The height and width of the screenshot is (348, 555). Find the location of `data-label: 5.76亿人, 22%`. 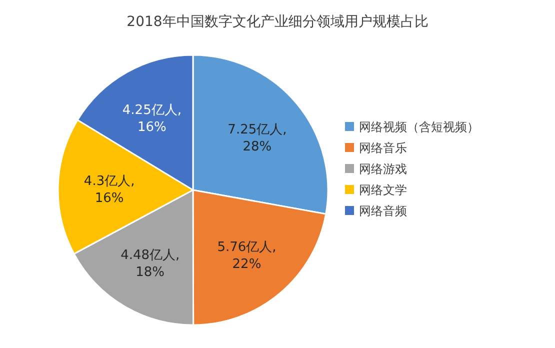

data-label: 5.76亿人, 22% is located at coordinates (246, 256).